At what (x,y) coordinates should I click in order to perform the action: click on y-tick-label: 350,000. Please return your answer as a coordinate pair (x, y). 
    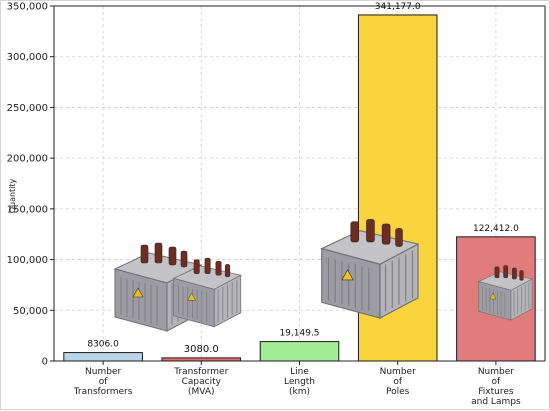
    Looking at the image, I should click on (27, 7).